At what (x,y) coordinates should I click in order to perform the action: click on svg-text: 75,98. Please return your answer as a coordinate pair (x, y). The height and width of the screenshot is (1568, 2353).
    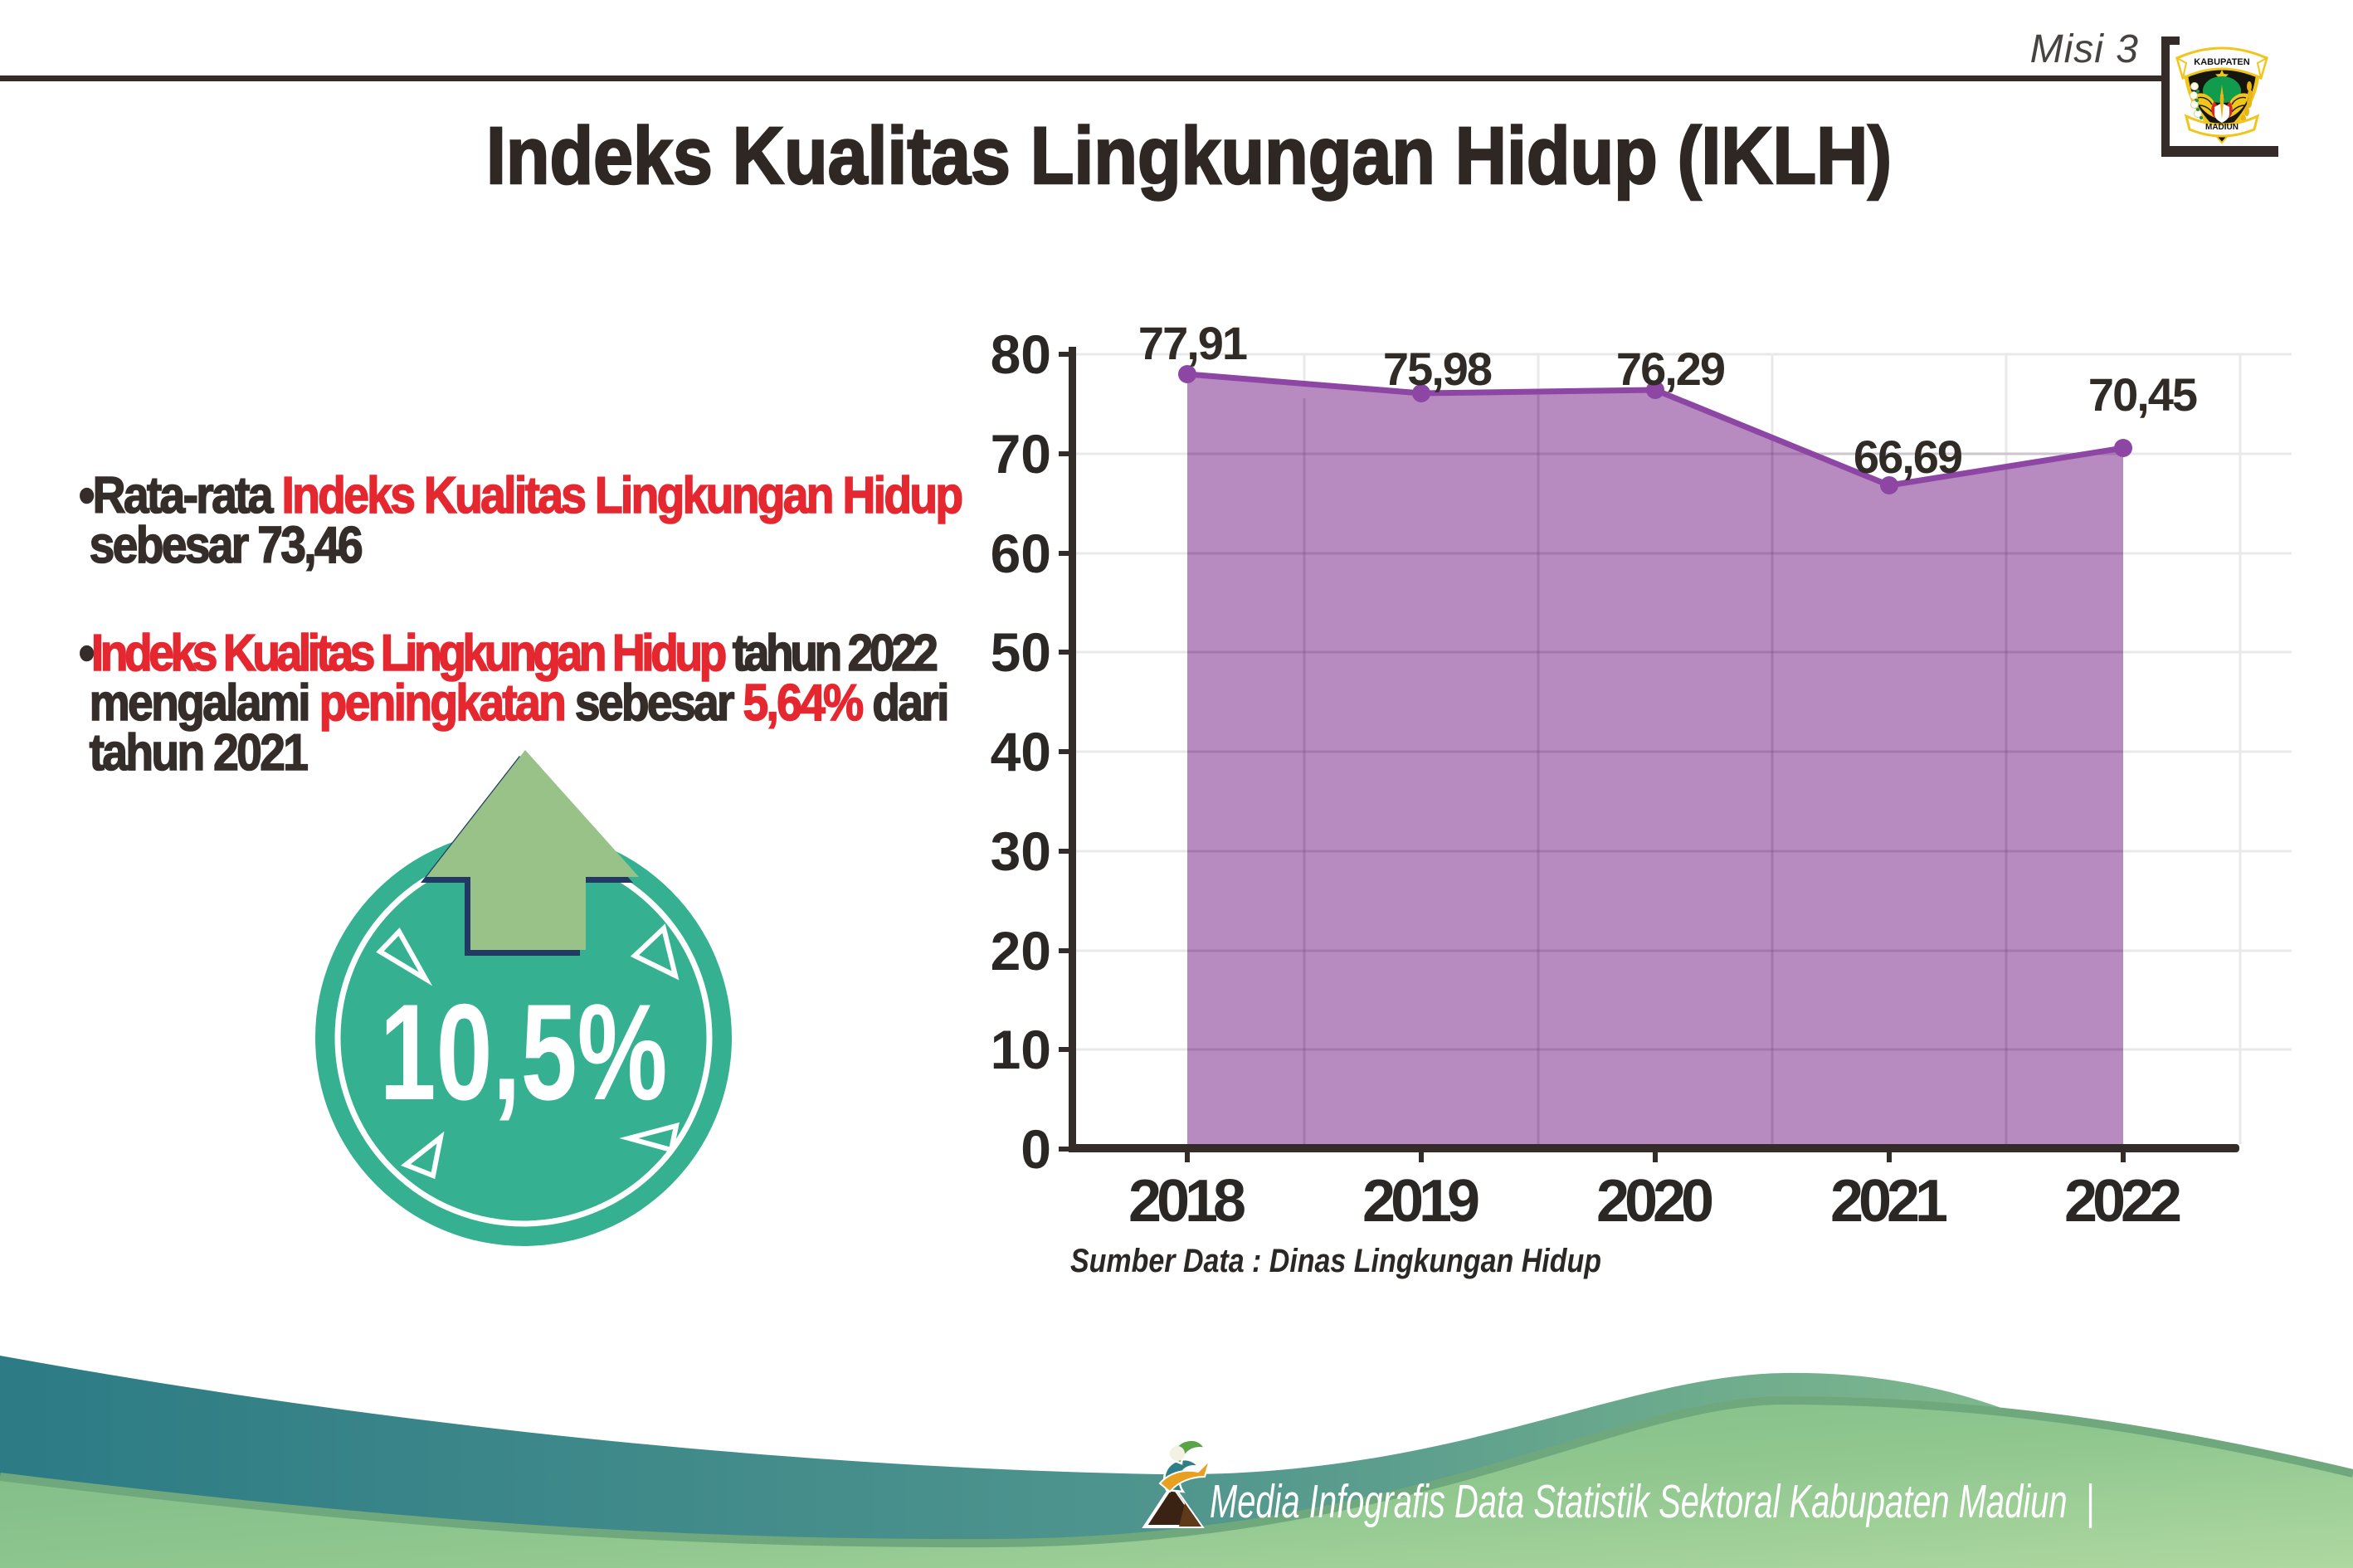
    Looking at the image, I should click on (1437, 369).